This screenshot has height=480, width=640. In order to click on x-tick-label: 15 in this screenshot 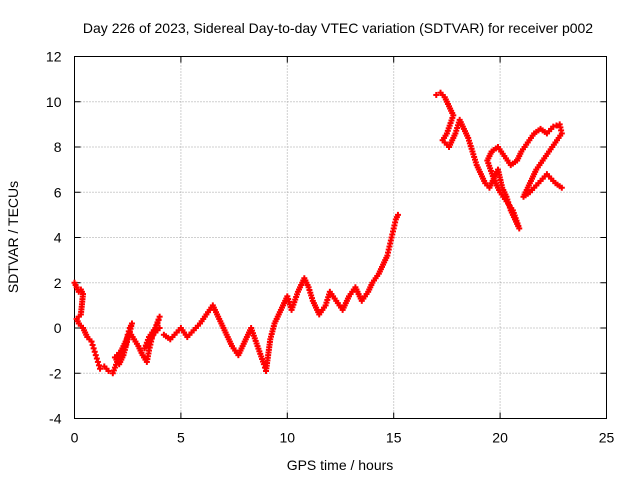, I will do `click(394, 438)`.